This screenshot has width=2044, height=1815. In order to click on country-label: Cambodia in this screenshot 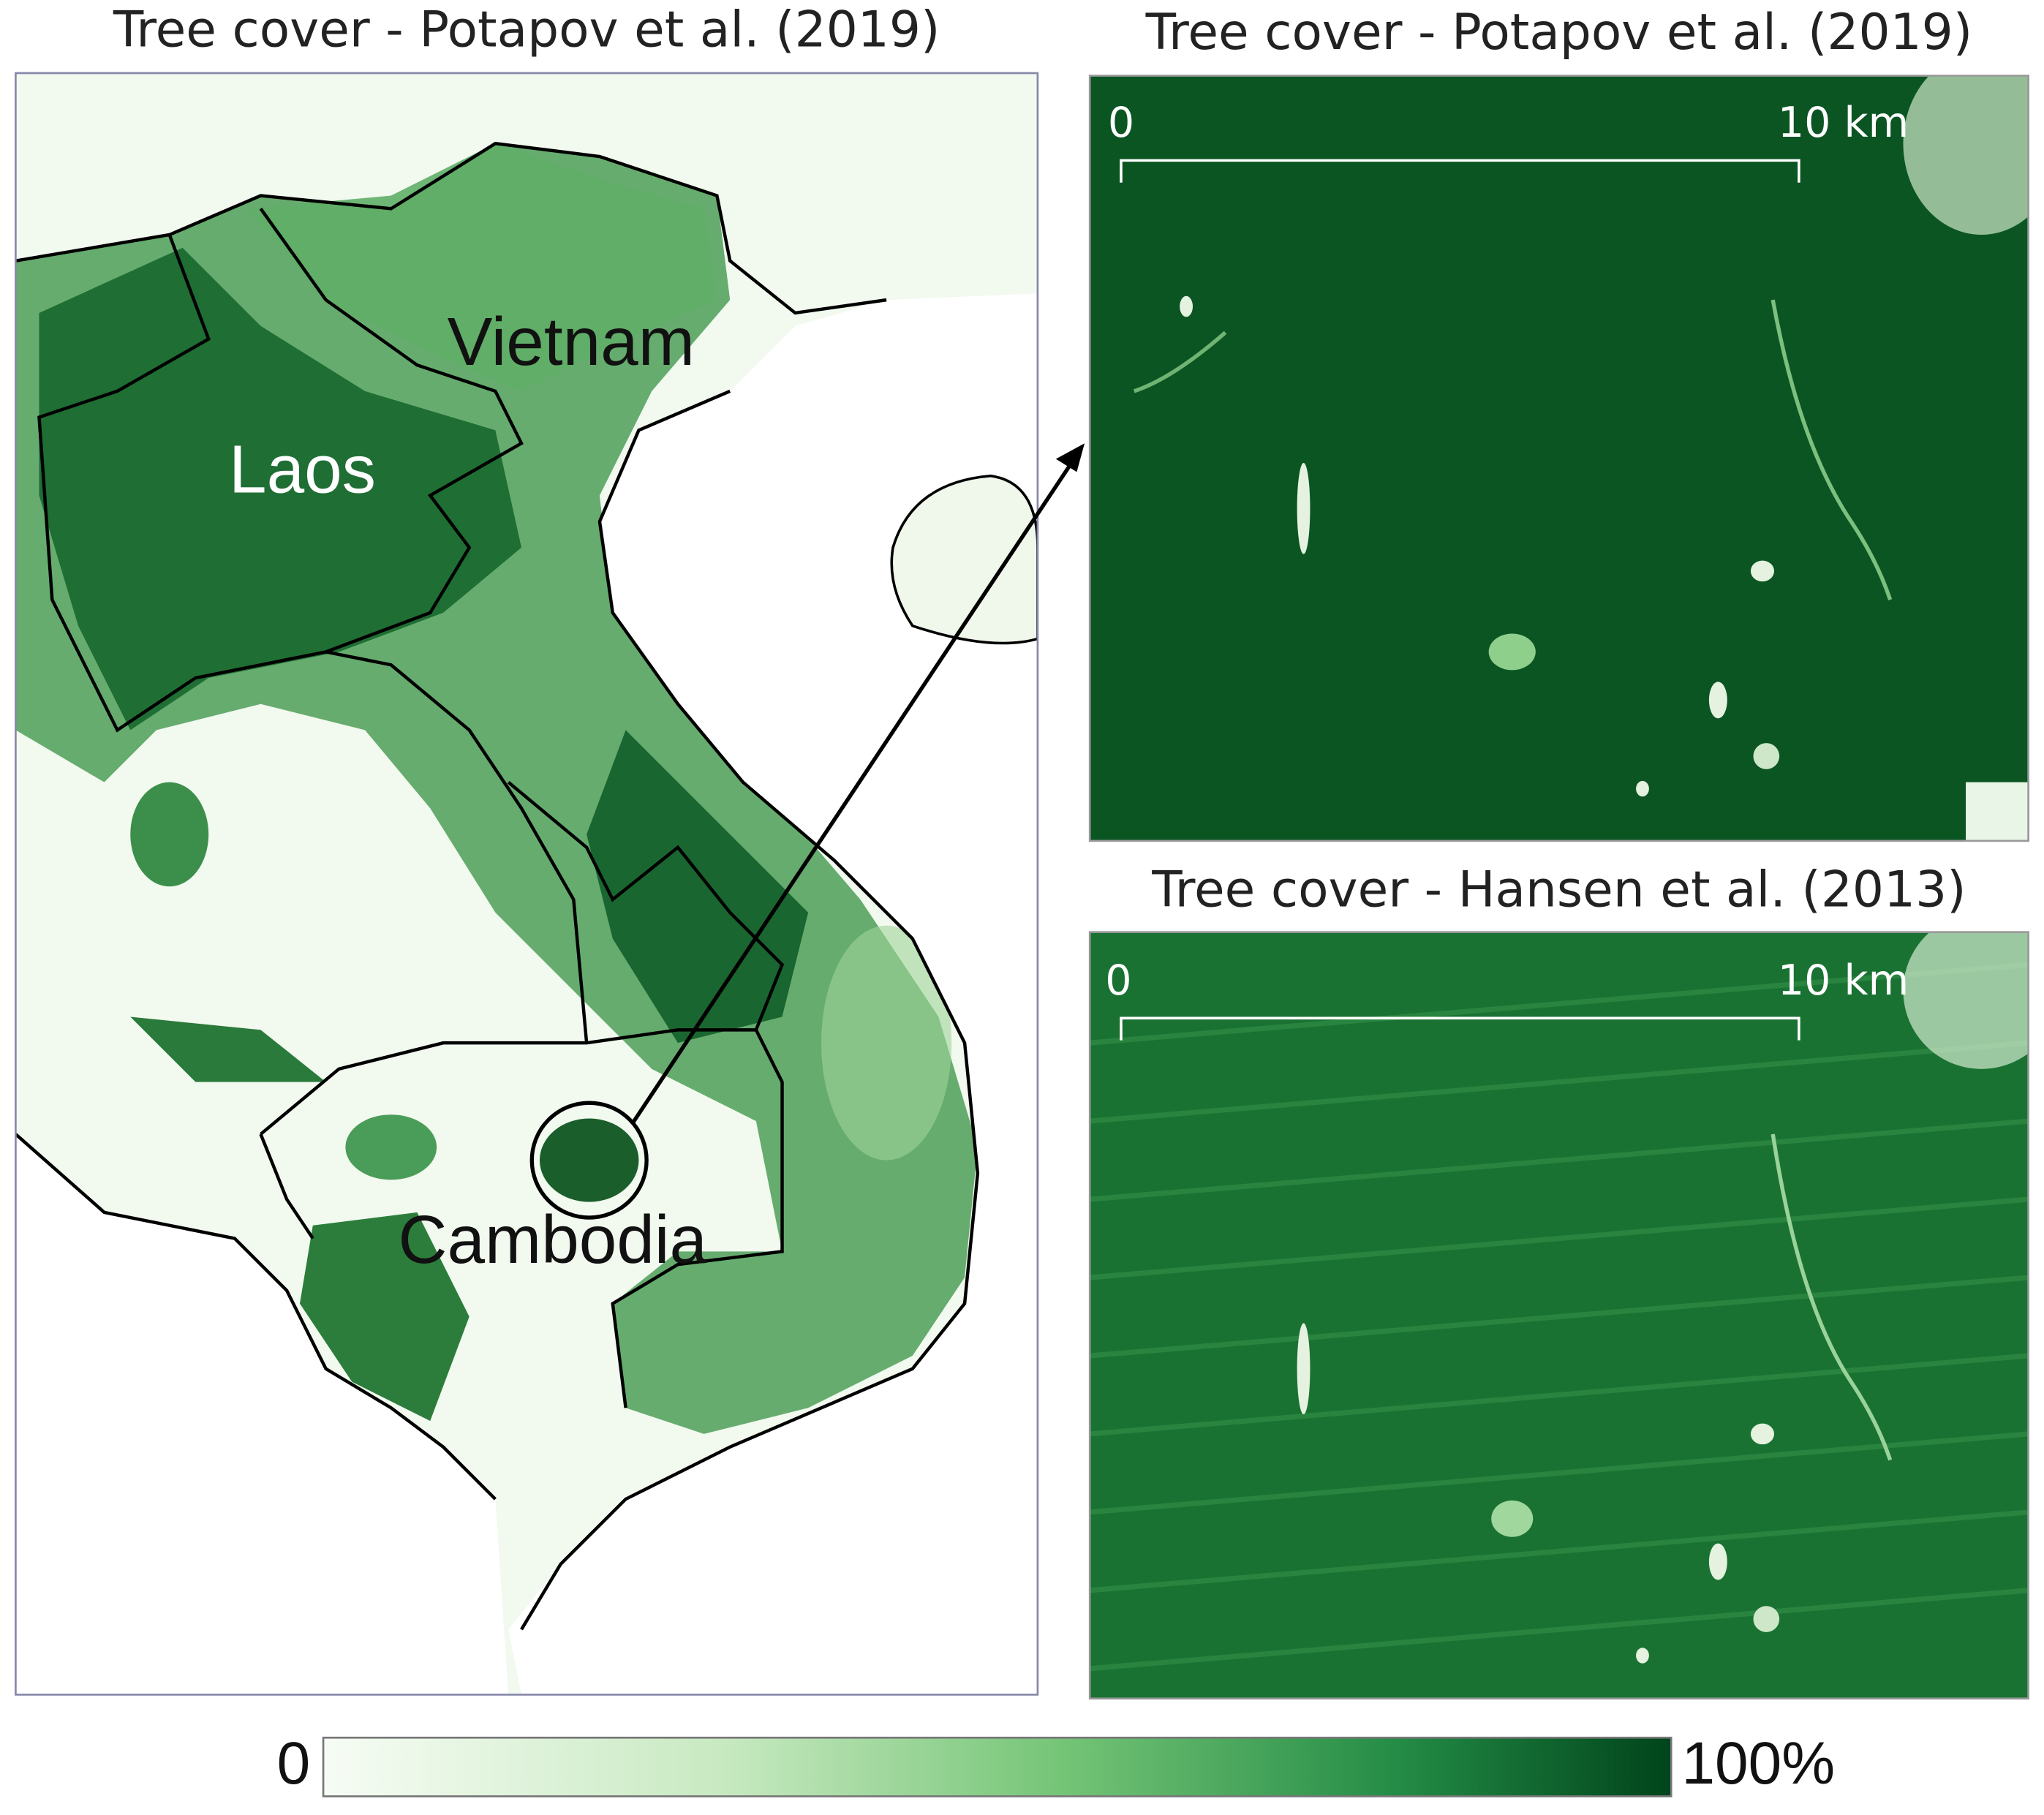, I will do `click(553, 1240)`.